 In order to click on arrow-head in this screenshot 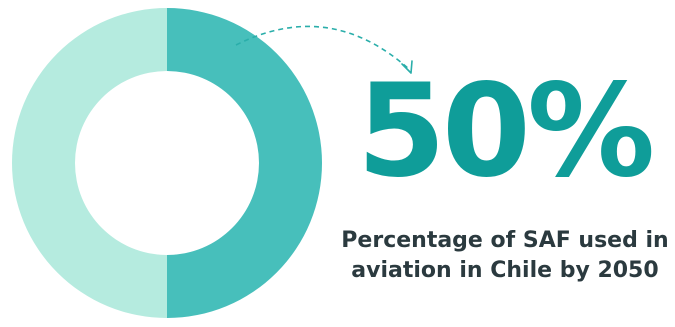, I will do `click(407, 67)`.